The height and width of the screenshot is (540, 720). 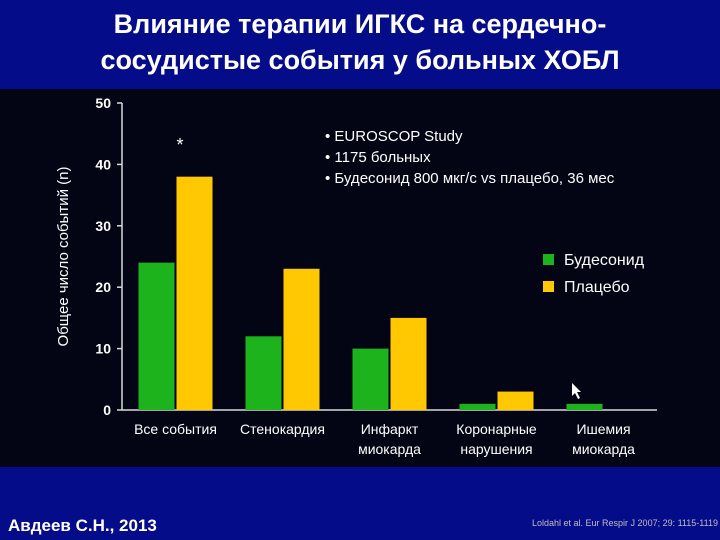 I want to click on y-tick-label: 30, so click(x=103, y=226).